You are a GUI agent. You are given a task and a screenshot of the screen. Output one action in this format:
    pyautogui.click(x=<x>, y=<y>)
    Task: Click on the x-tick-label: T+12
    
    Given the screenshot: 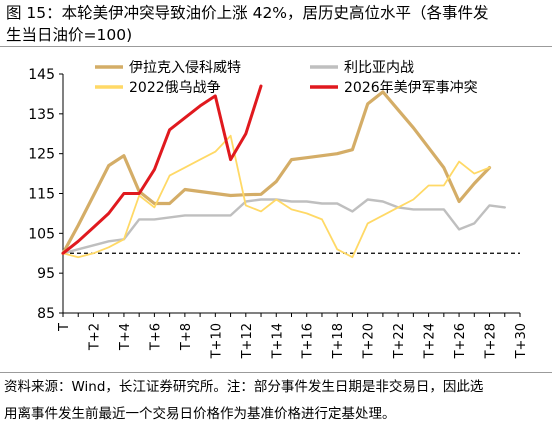 What is the action you would take?
    pyautogui.click(x=247, y=341)
    